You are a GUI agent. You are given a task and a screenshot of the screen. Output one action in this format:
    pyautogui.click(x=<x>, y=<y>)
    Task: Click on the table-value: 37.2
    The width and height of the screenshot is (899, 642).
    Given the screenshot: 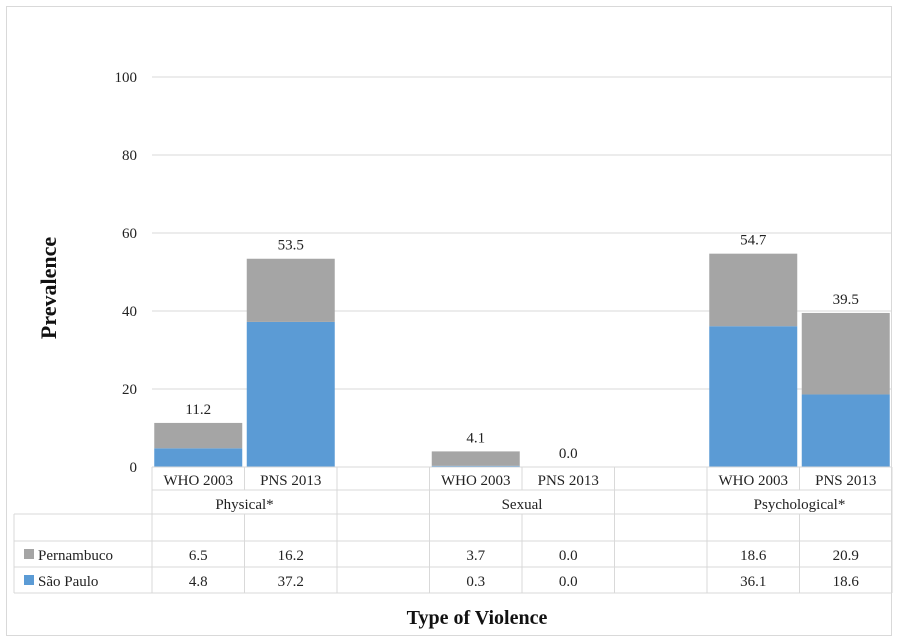 What is the action you would take?
    pyautogui.click(x=291, y=582)
    